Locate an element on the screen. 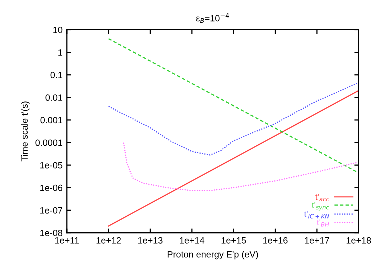 The width and height of the screenshot is (375, 263). y-tick-label: 1e-07 is located at coordinates (51, 210).